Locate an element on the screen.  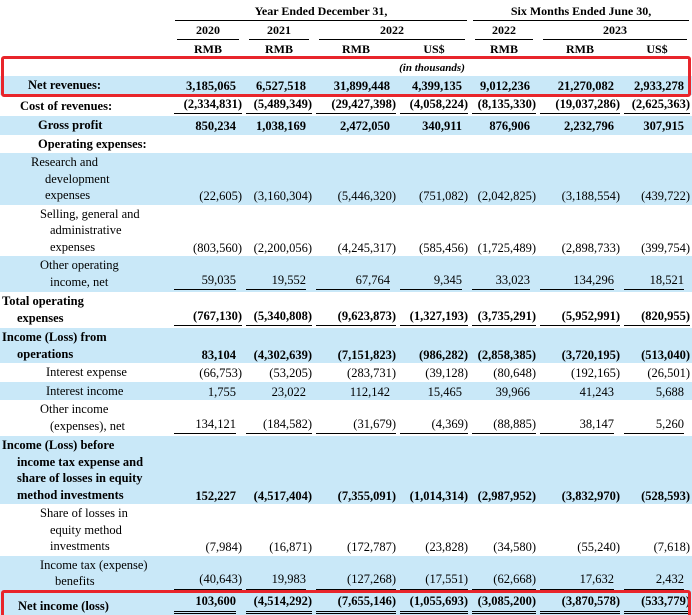
value-text: 38,147 is located at coordinates (577, 425).